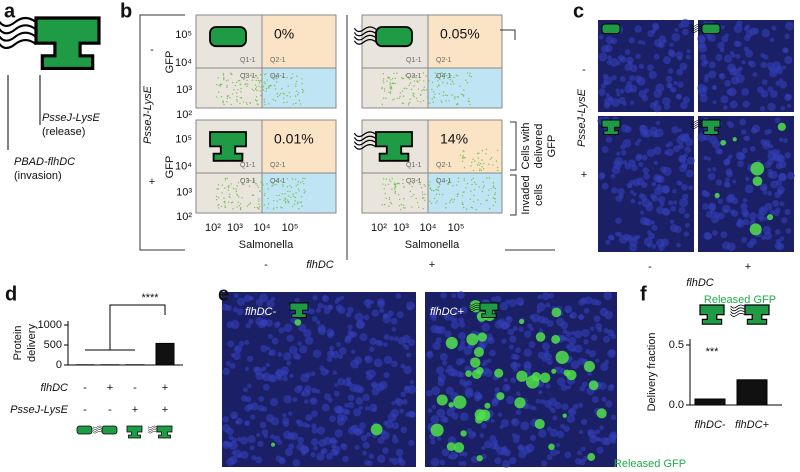 Image resolution: width=800 pixels, height=472 pixels. I want to click on x-tick-label: 10⁵, so click(456, 228).